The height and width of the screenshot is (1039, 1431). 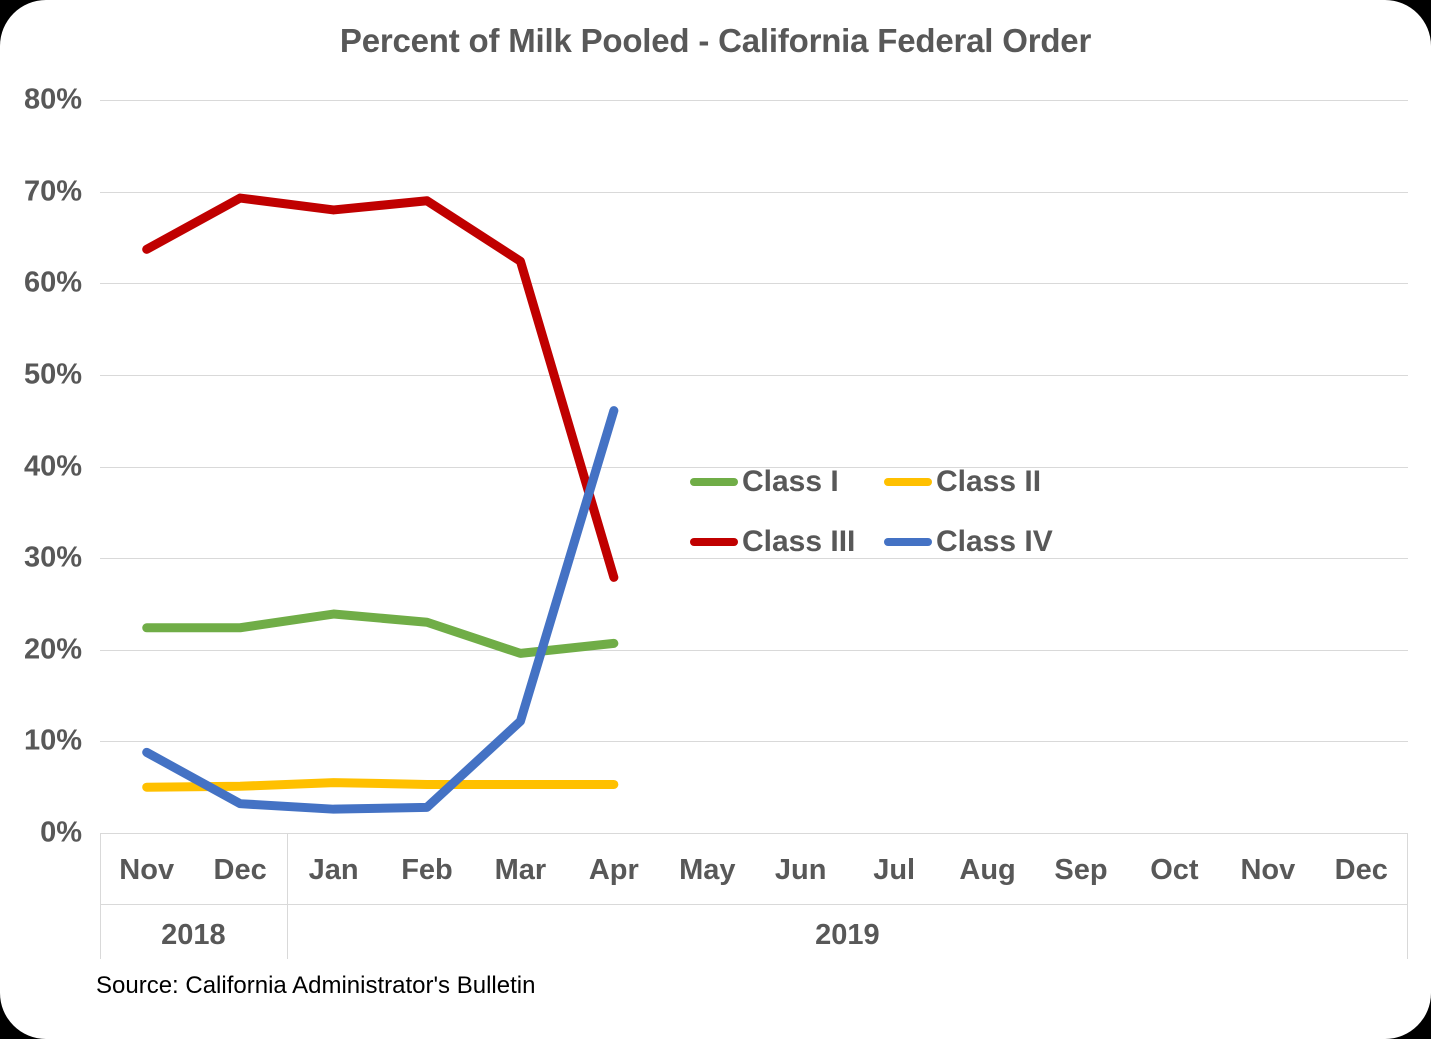 I want to click on legend-item: Class II, so click(x=977, y=482).